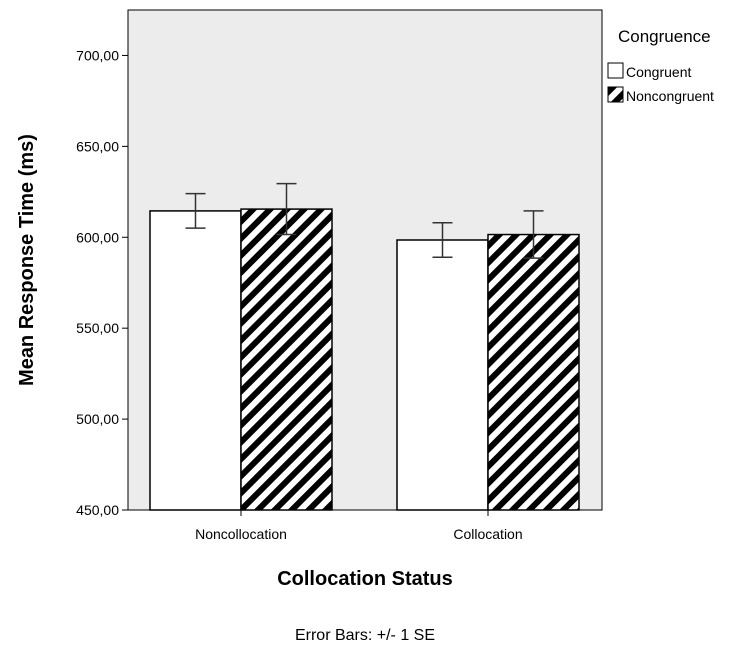 The height and width of the screenshot is (650, 752). I want to click on y-tick-label: 700,00, so click(97, 55).